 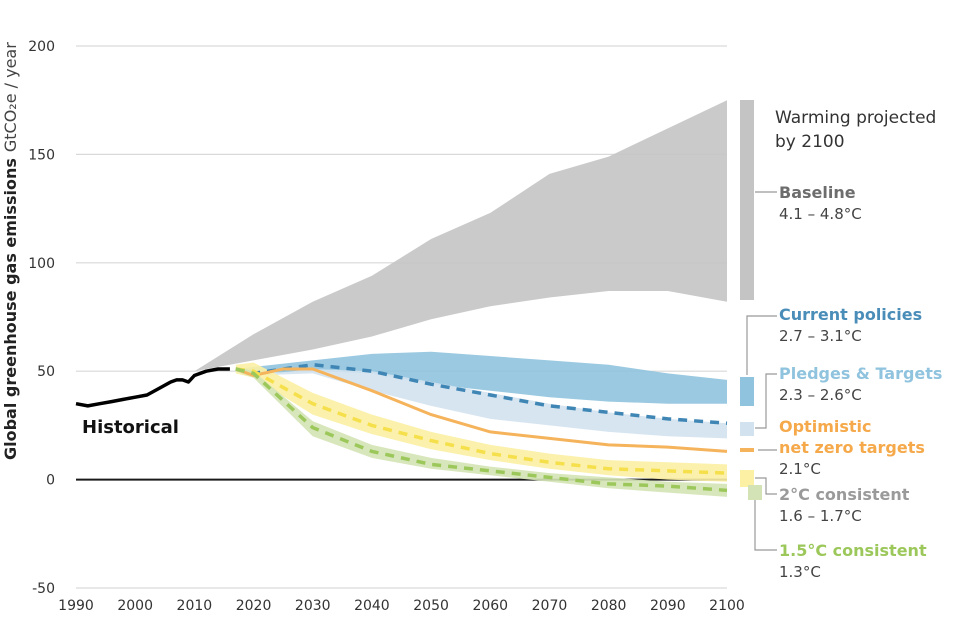 I want to click on legend-warming-value: 2.7 – 3.1°C, so click(x=820, y=336).